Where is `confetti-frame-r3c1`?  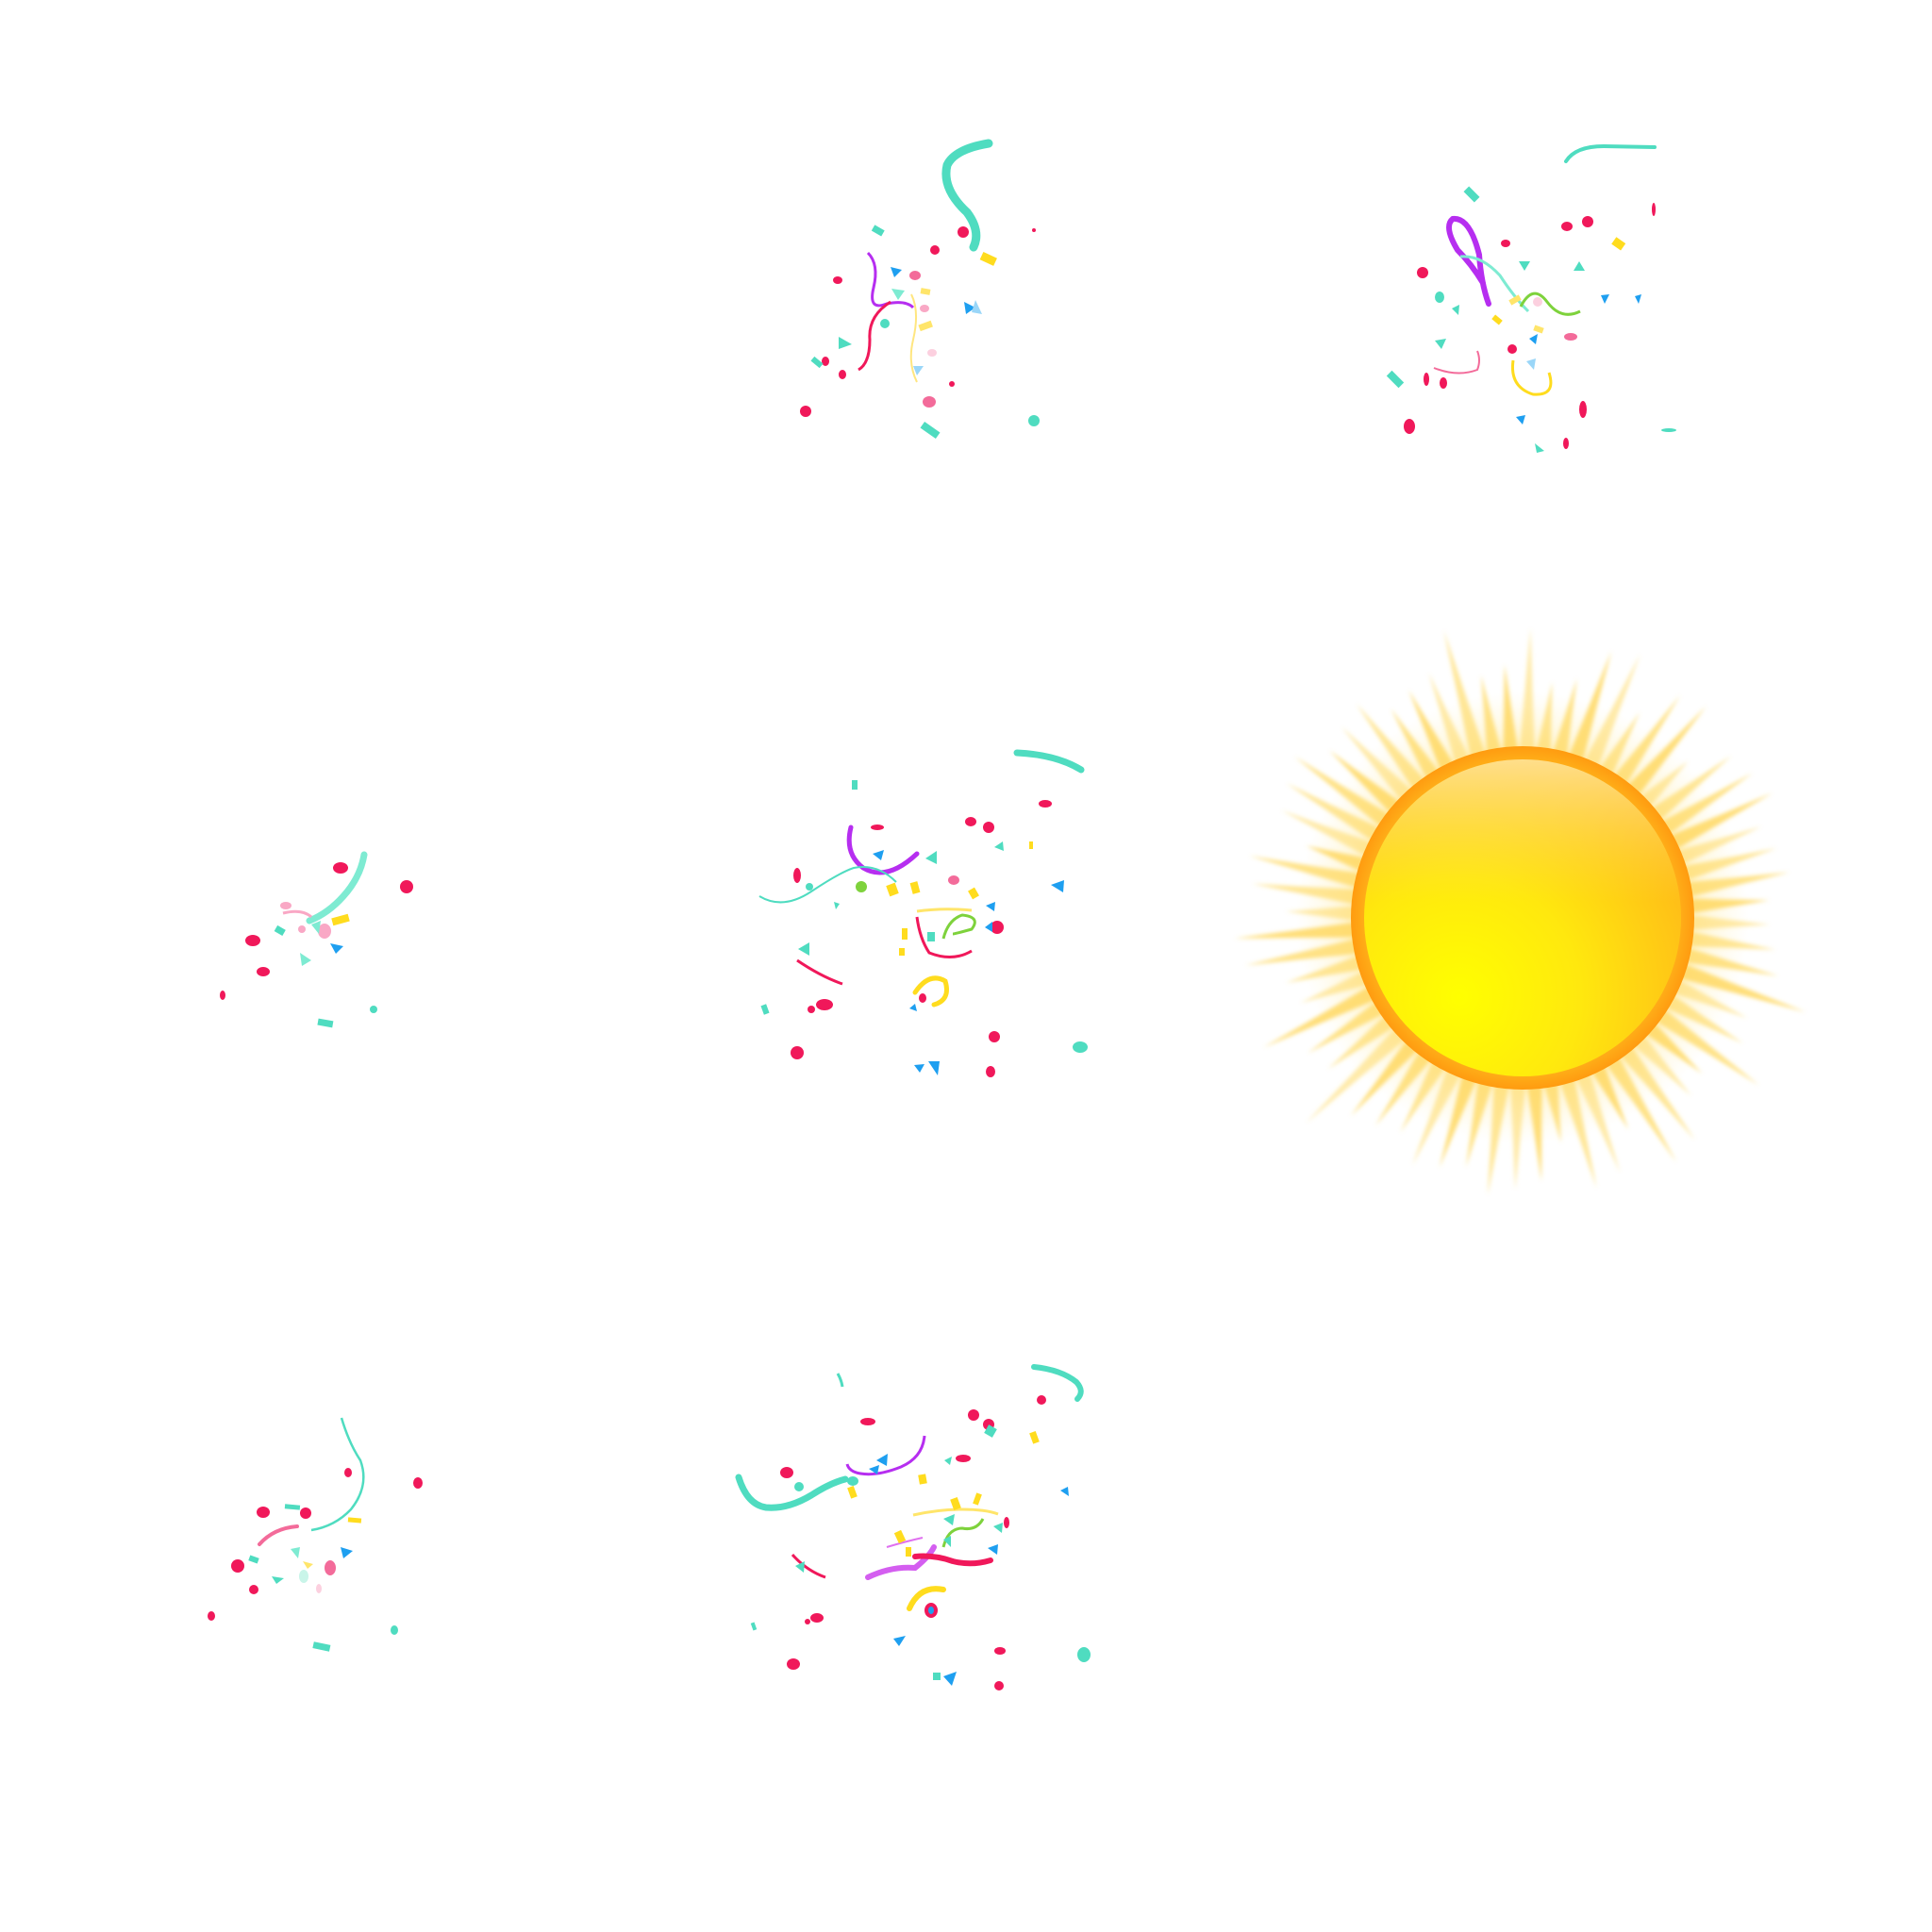 confetti-frame-r3c1 is located at coordinates (302, 1547).